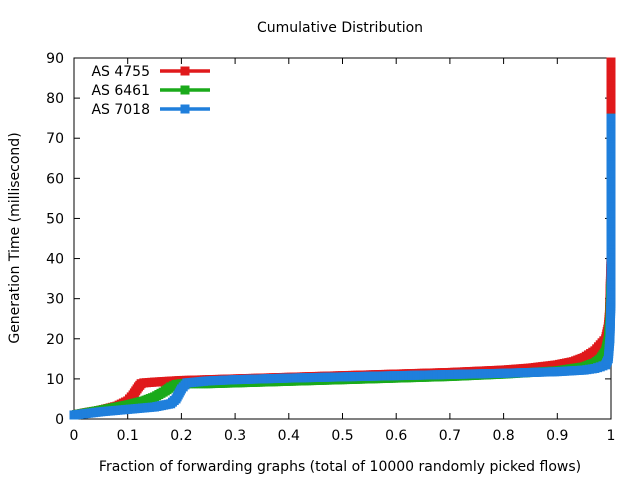 The image size is (640, 480). Describe the element at coordinates (120, 72) in the screenshot. I see `legend-label: AS 4755` at that location.